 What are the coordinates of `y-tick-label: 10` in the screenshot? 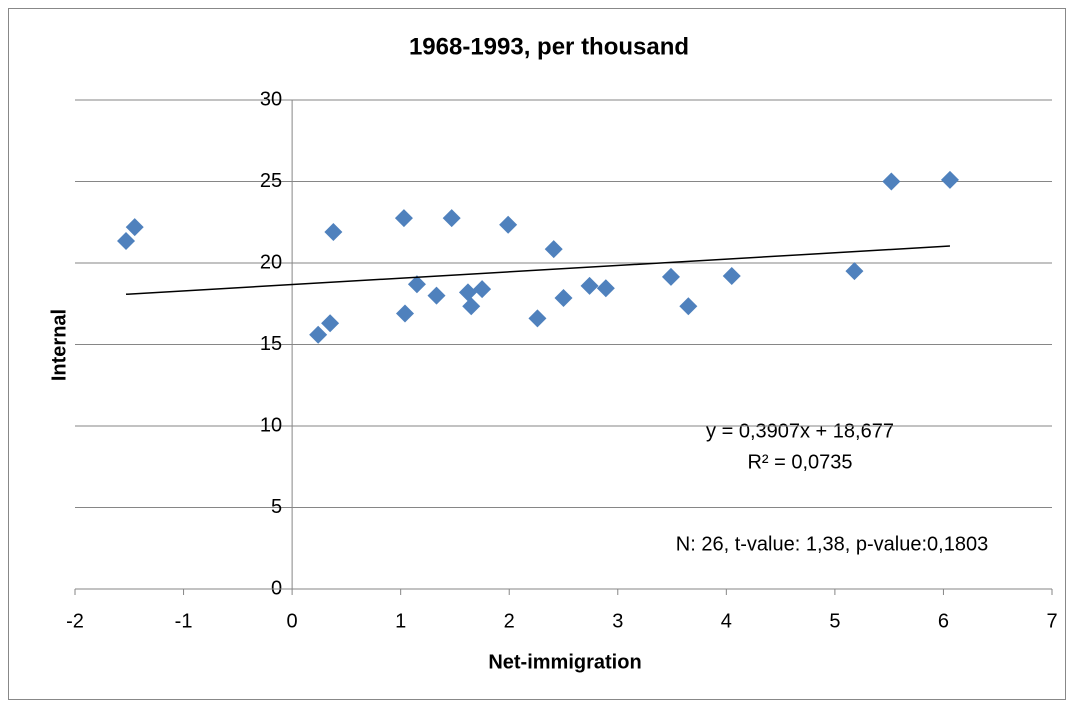 It's located at (271, 425).